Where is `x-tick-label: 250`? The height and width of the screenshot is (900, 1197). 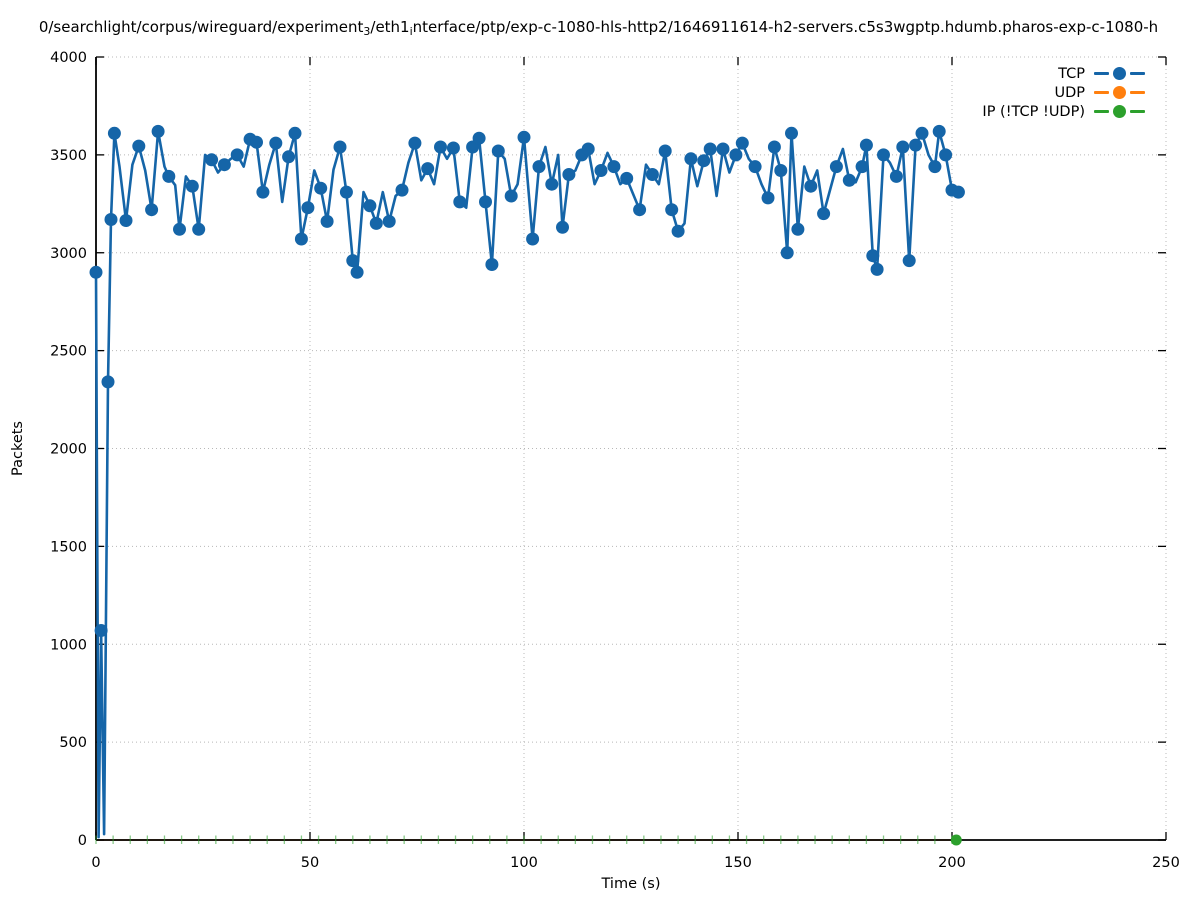 x-tick-label: 250 is located at coordinates (1166, 863).